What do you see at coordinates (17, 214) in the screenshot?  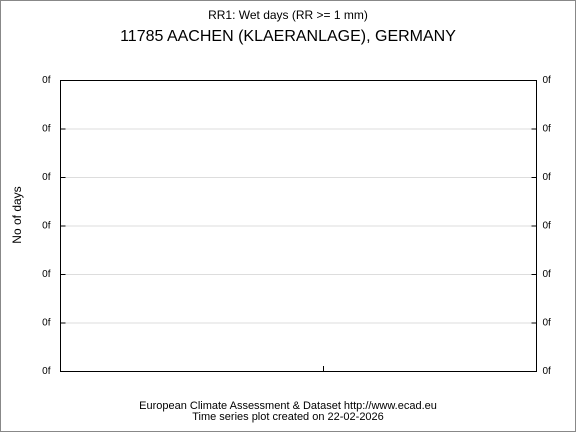 I see `y-axis-label: No of days` at bounding box center [17, 214].